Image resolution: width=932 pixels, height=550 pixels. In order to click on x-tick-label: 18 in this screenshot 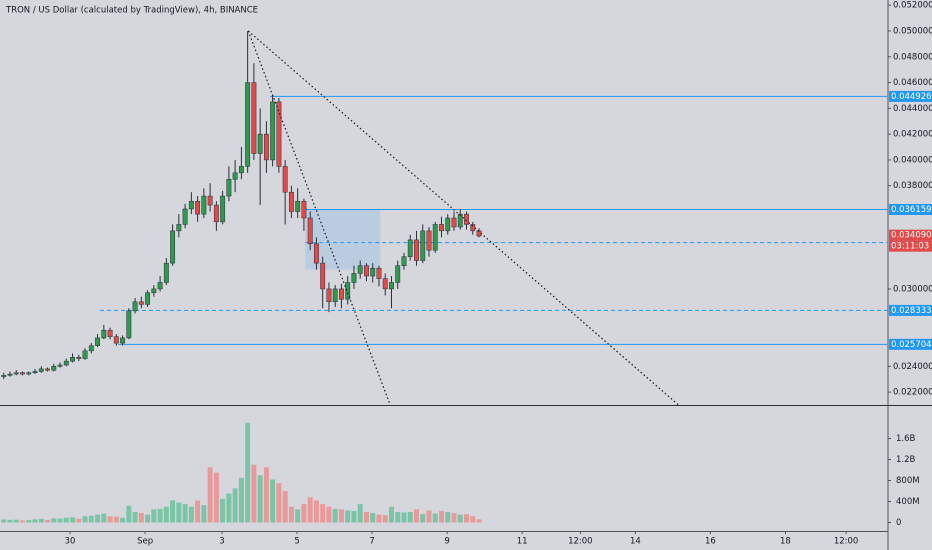, I will do `click(785, 542)`.